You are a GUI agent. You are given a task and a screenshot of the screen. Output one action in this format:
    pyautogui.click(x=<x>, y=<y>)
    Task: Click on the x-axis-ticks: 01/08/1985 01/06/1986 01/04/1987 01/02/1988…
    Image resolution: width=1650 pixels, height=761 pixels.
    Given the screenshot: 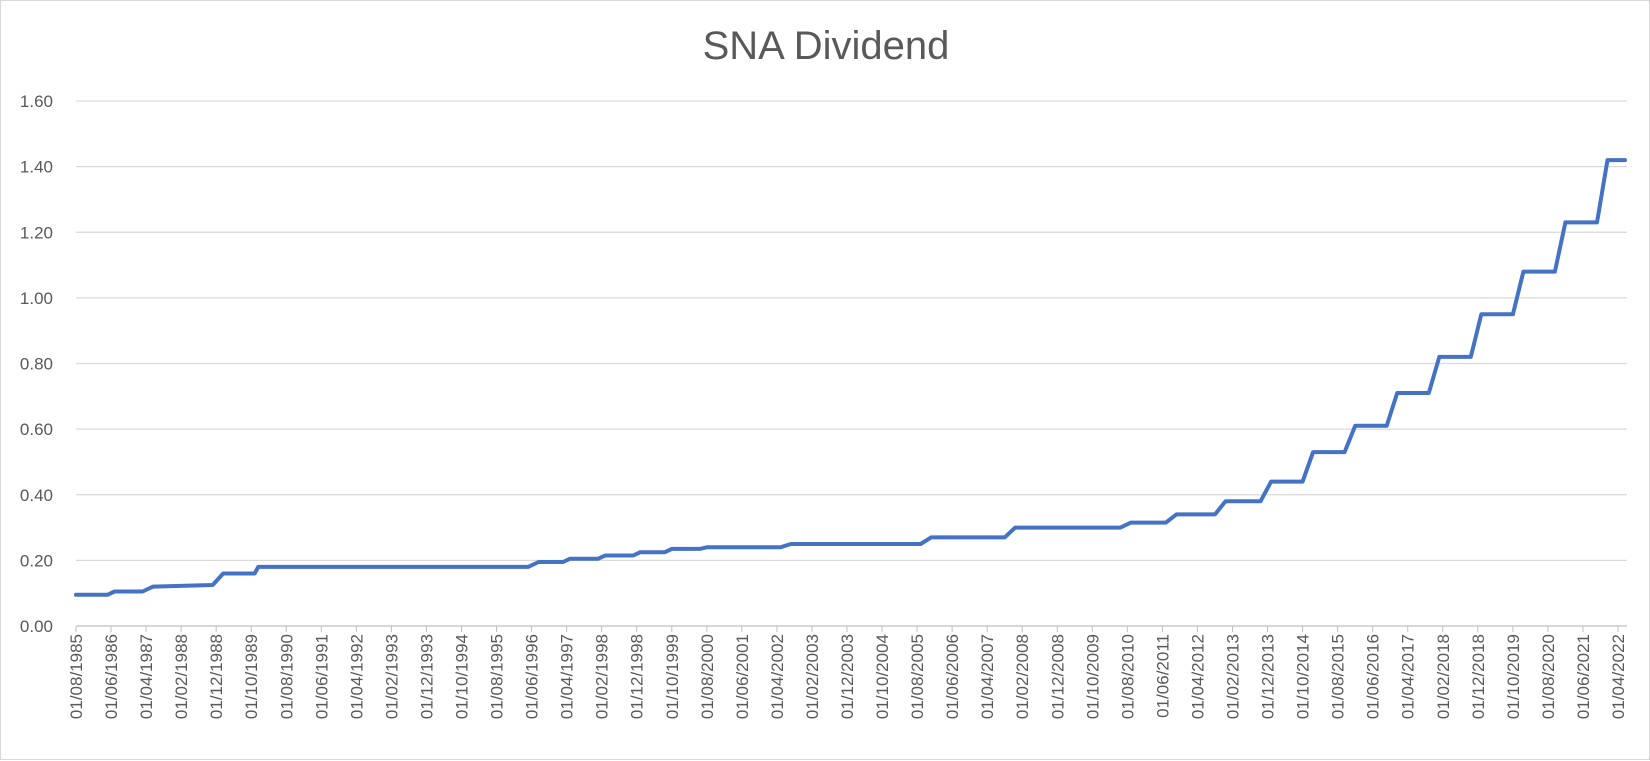 What is the action you would take?
    pyautogui.click(x=847, y=672)
    